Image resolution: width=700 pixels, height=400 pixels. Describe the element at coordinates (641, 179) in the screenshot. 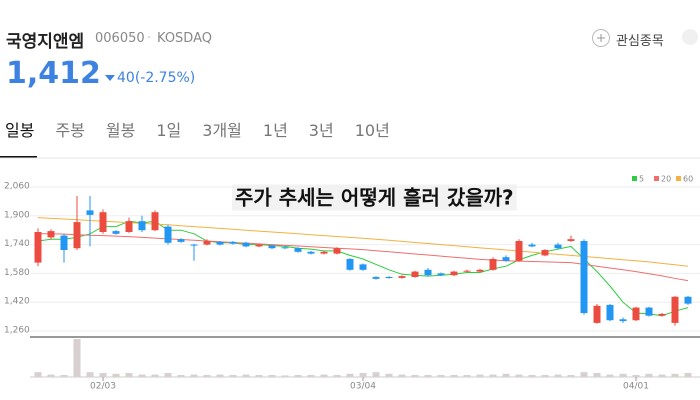

I see `legend-label: 5` at that location.